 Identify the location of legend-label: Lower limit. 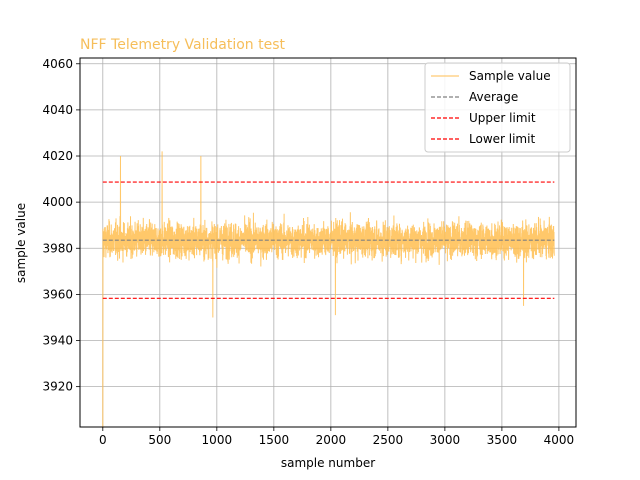
(502, 139).